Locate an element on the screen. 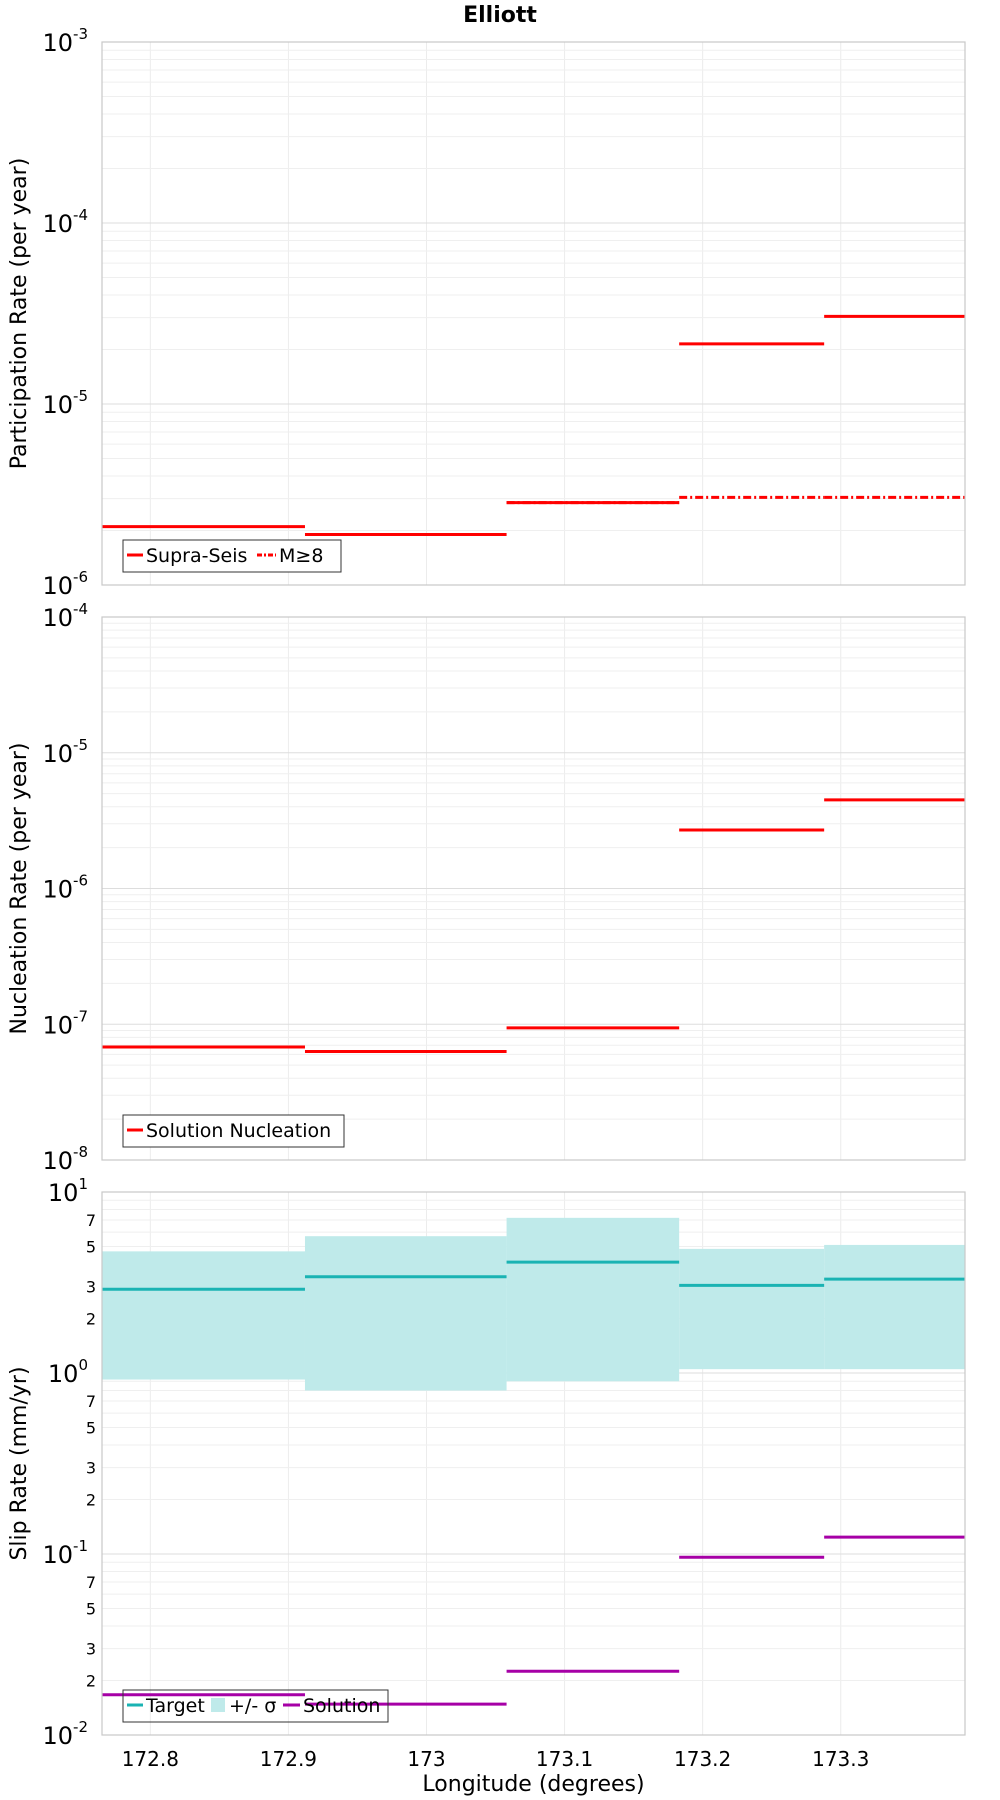 The width and height of the screenshot is (1000, 1800). y-tick-exponent: 0 is located at coordinates (83, 1365).